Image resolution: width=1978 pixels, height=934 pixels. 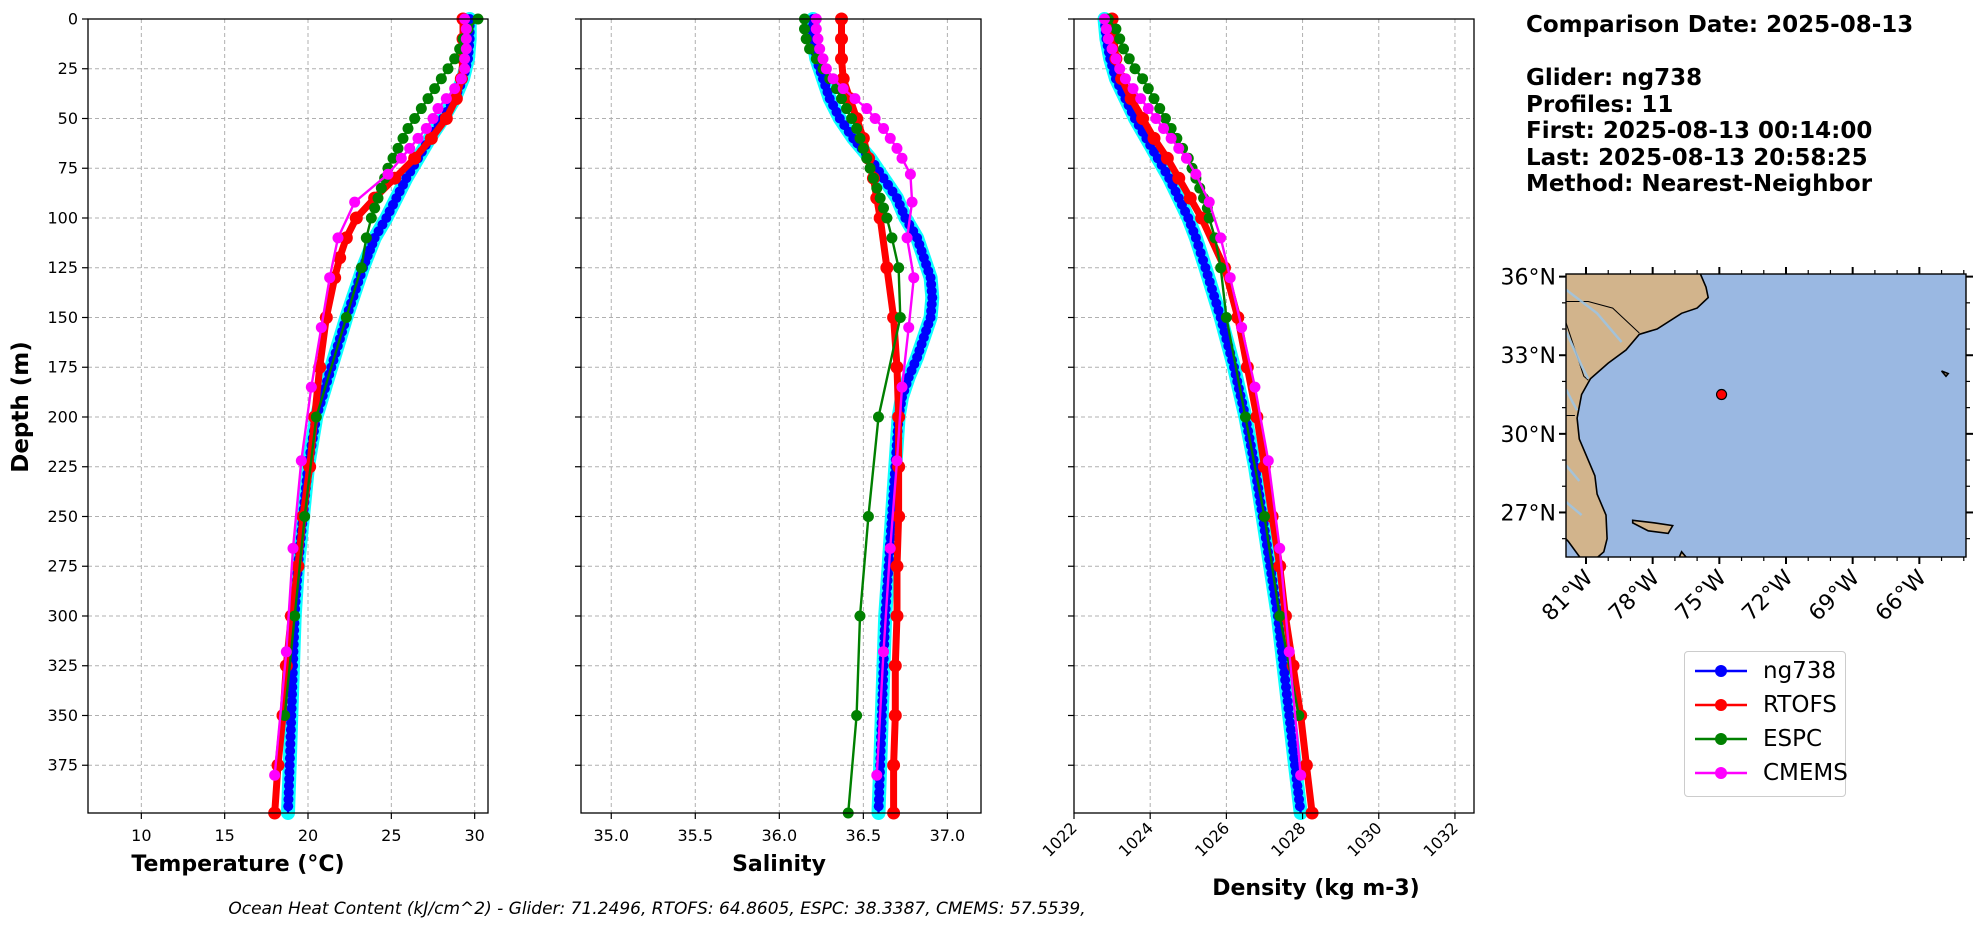 What do you see at coordinates (1202, 397) in the screenshot?
I see `series-line-cmems` at bounding box center [1202, 397].